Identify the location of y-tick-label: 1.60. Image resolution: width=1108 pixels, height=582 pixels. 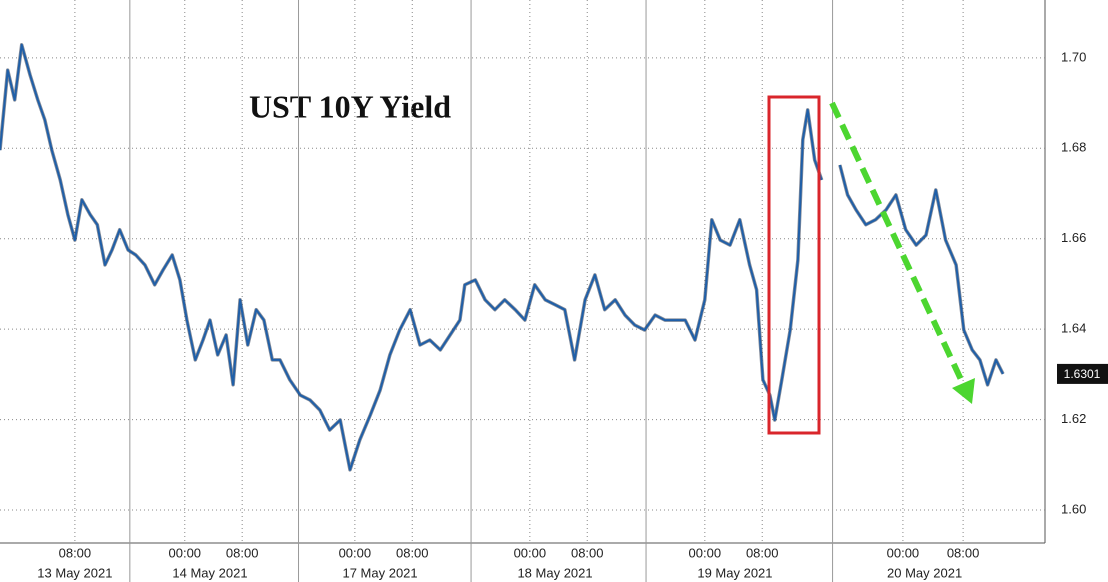
(1073, 508).